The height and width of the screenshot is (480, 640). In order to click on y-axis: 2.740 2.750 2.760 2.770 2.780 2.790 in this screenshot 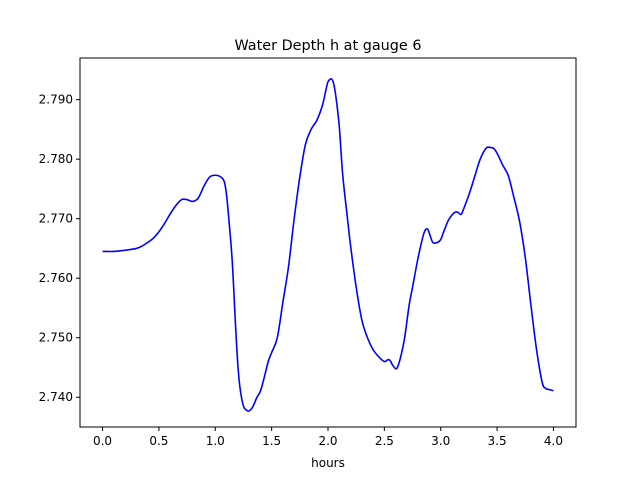, I will do `click(59, 248)`.